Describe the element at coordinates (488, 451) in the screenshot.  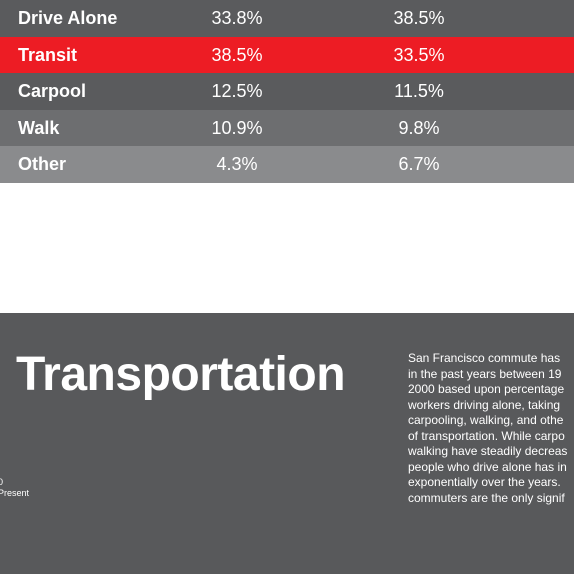
I see `description-line: walking have steadily decreas` at that location.